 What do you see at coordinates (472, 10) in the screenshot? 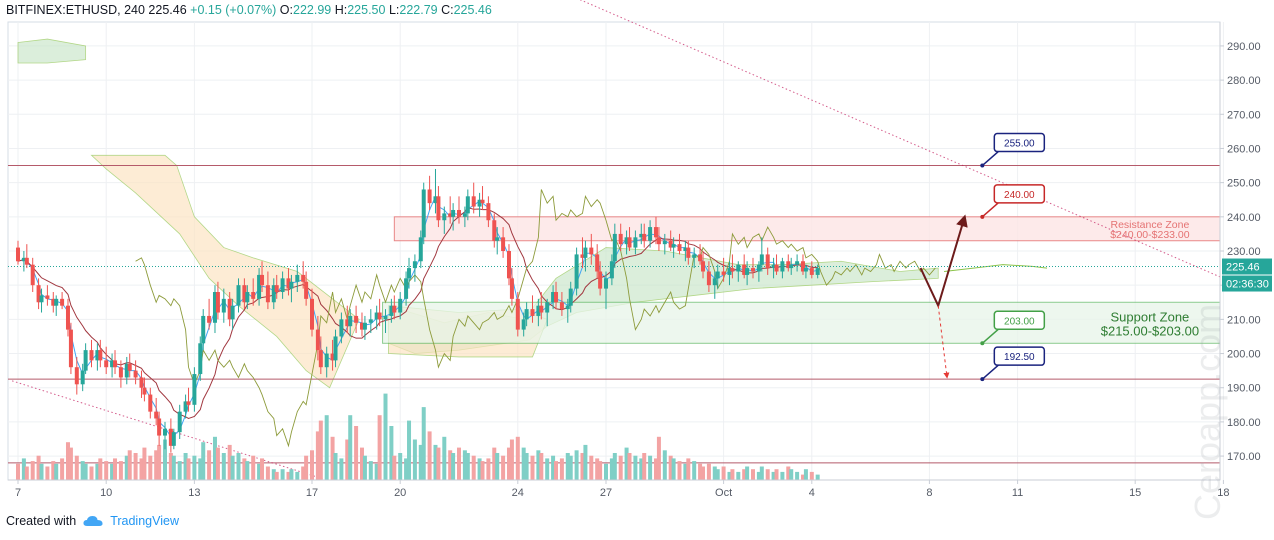
I see `close-value: 225.46` at bounding box center [472, 10].